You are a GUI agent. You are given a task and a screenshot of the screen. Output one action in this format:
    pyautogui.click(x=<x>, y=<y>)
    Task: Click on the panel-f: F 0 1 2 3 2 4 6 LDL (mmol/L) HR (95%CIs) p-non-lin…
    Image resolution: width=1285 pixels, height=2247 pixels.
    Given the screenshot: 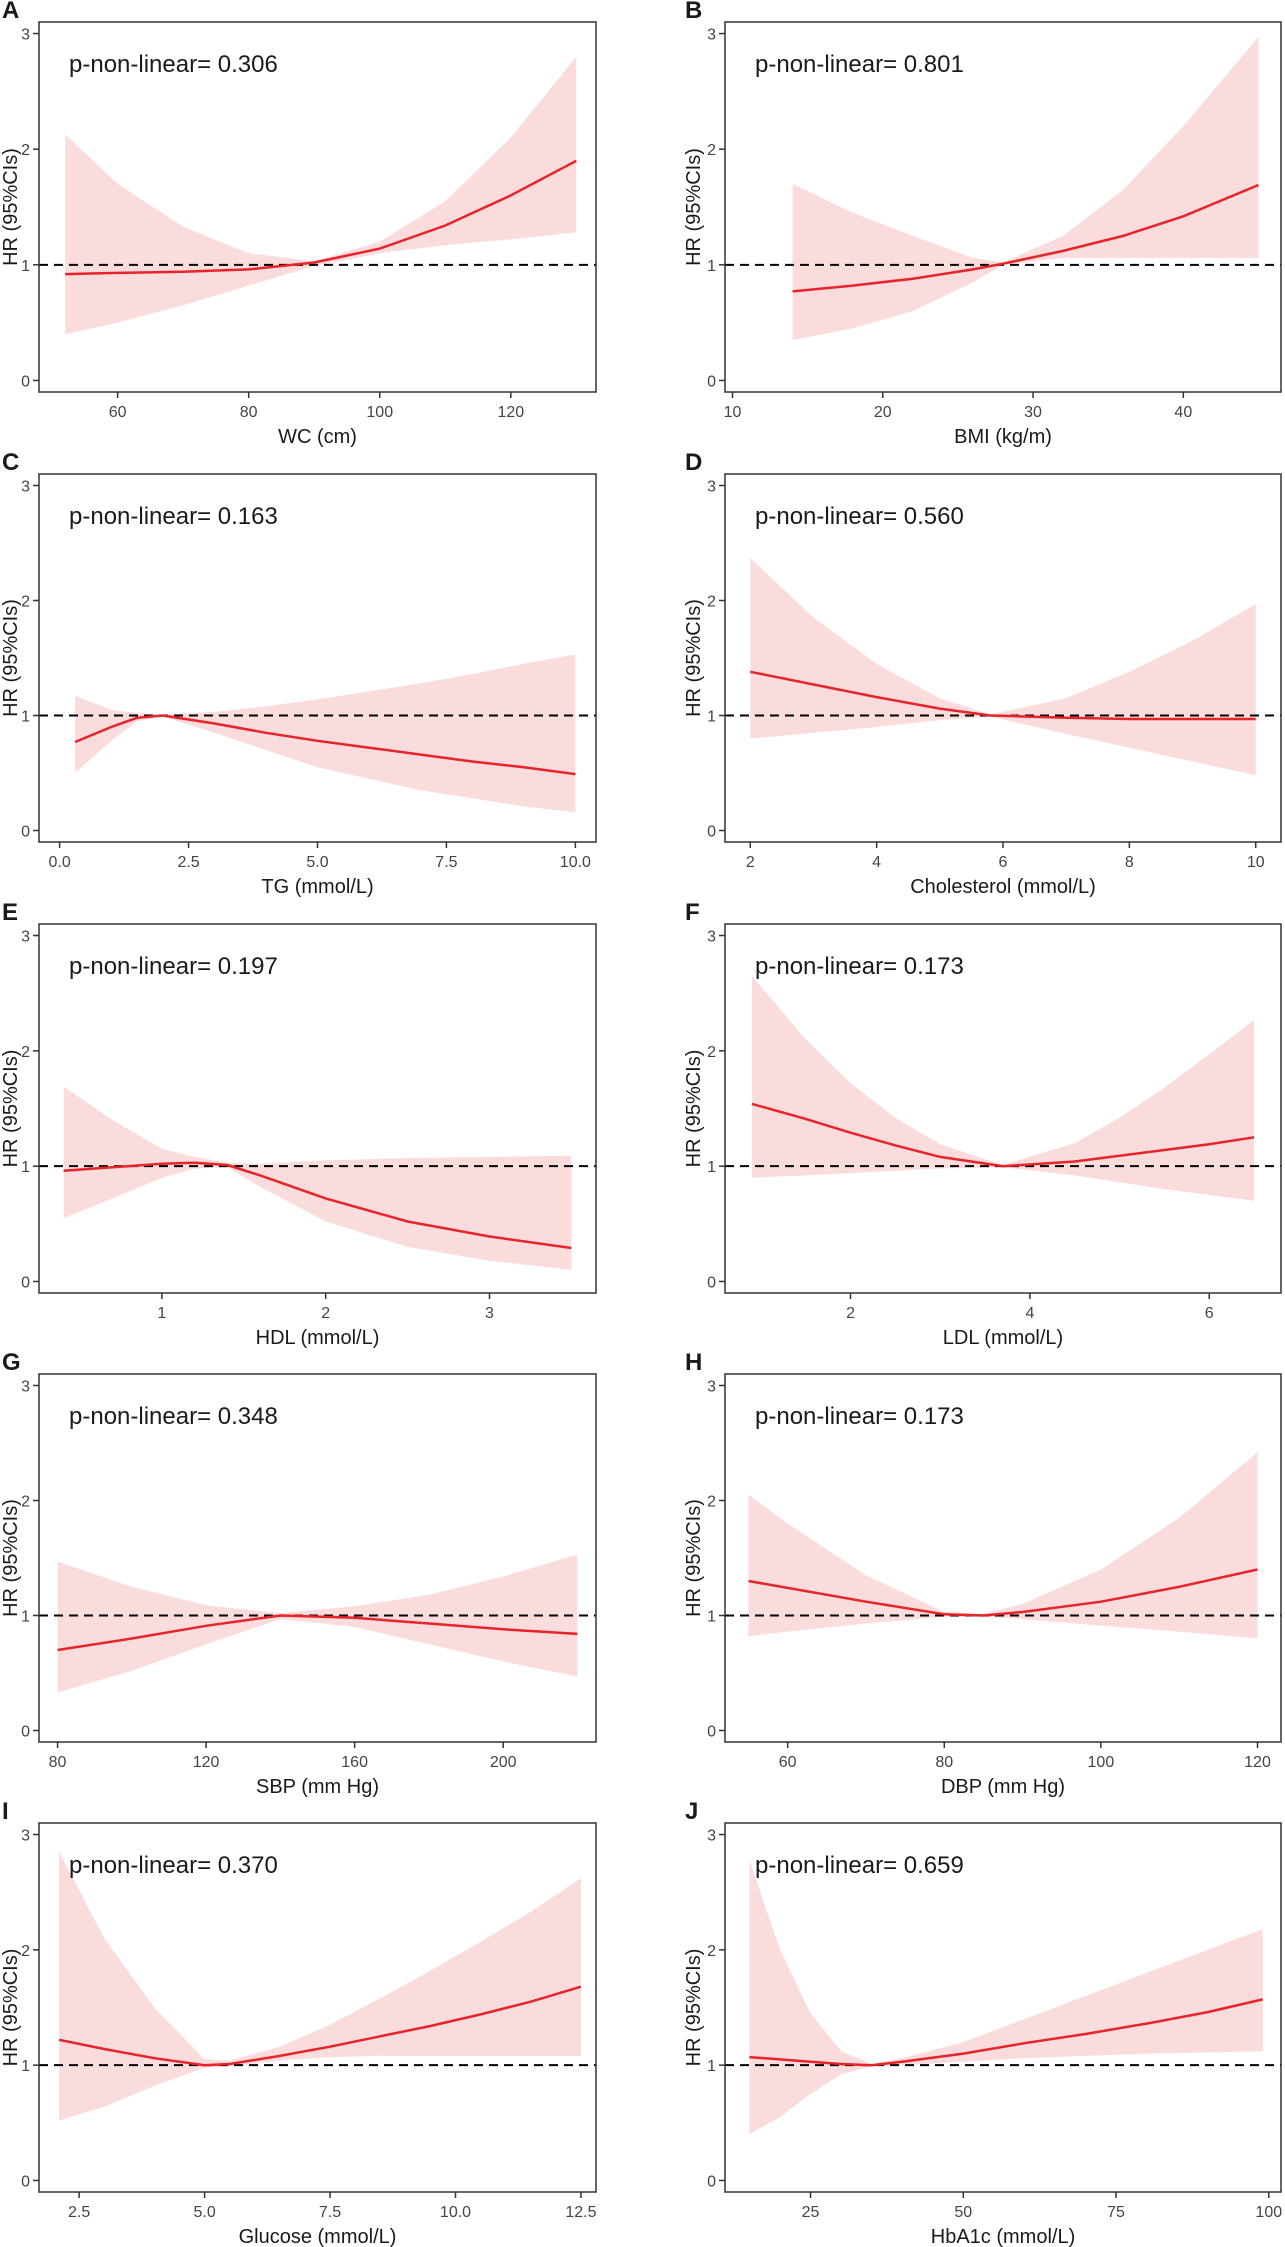 What is the action you would take?
    pyautogui.click(x=982, y=1124)
    